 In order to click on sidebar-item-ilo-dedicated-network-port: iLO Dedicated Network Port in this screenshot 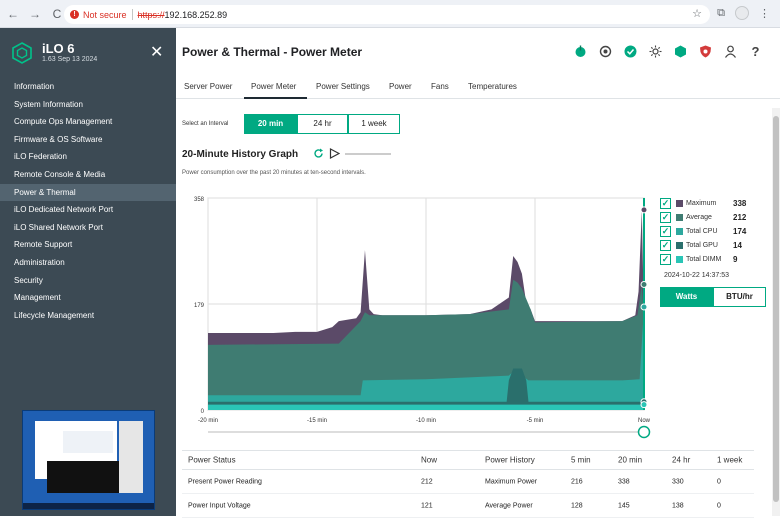, I will do `click(64, 210)`.